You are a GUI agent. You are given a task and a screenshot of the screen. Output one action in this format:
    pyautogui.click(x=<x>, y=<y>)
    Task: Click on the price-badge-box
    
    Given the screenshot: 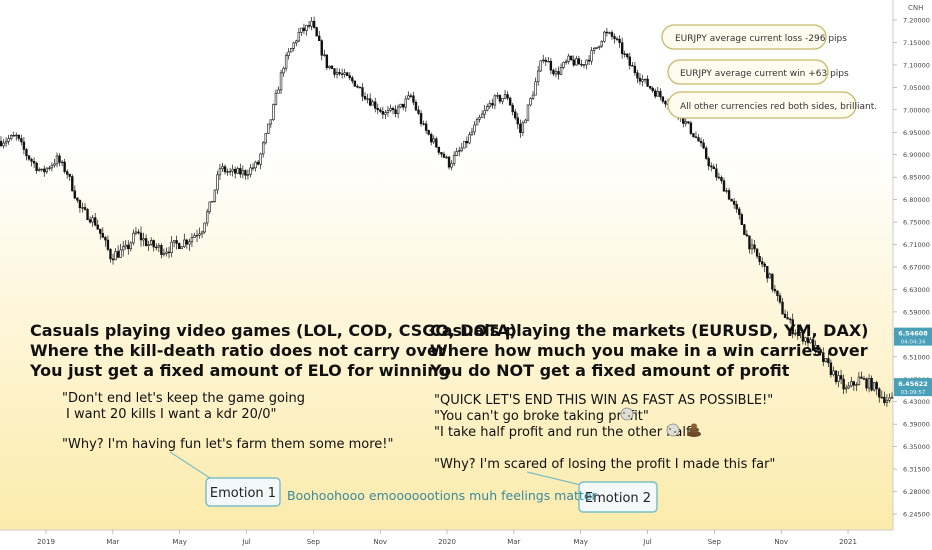 What is the action you would take?
    pyautogui.click(x=913, y=336)
    